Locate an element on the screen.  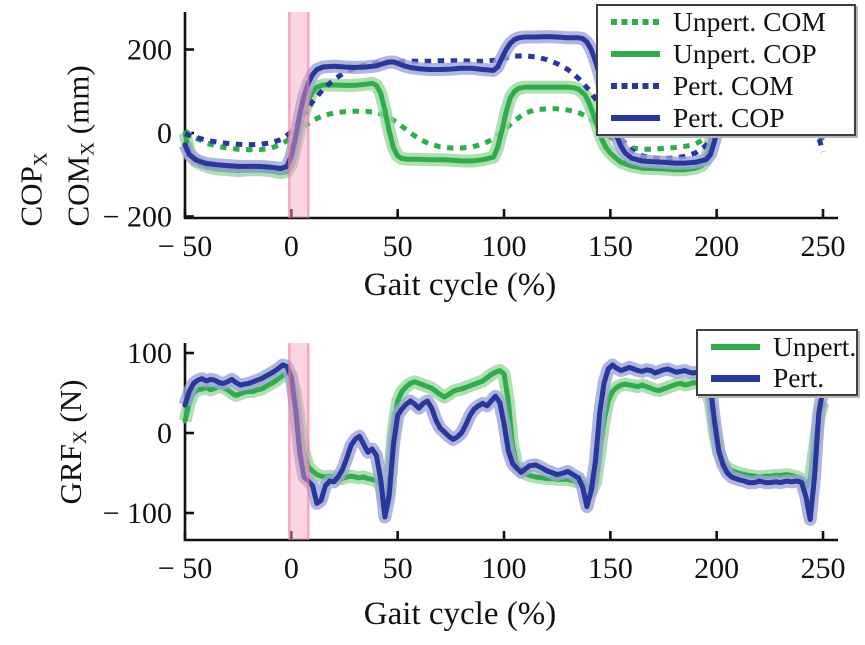
legend-row: Unpert. is located at coordinates (777, 347).